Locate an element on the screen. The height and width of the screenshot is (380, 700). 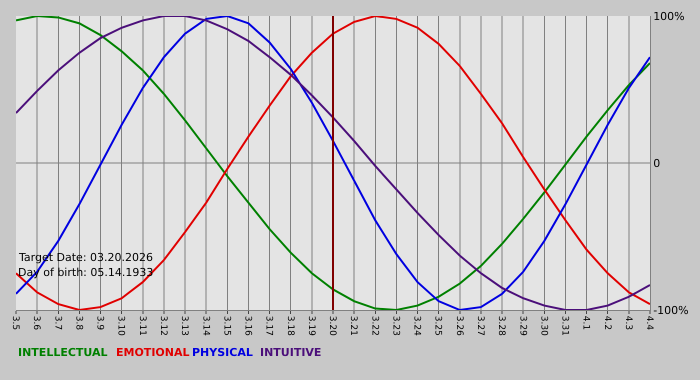
x-tick-label: 3.18 is located at coordinates (289, 326).